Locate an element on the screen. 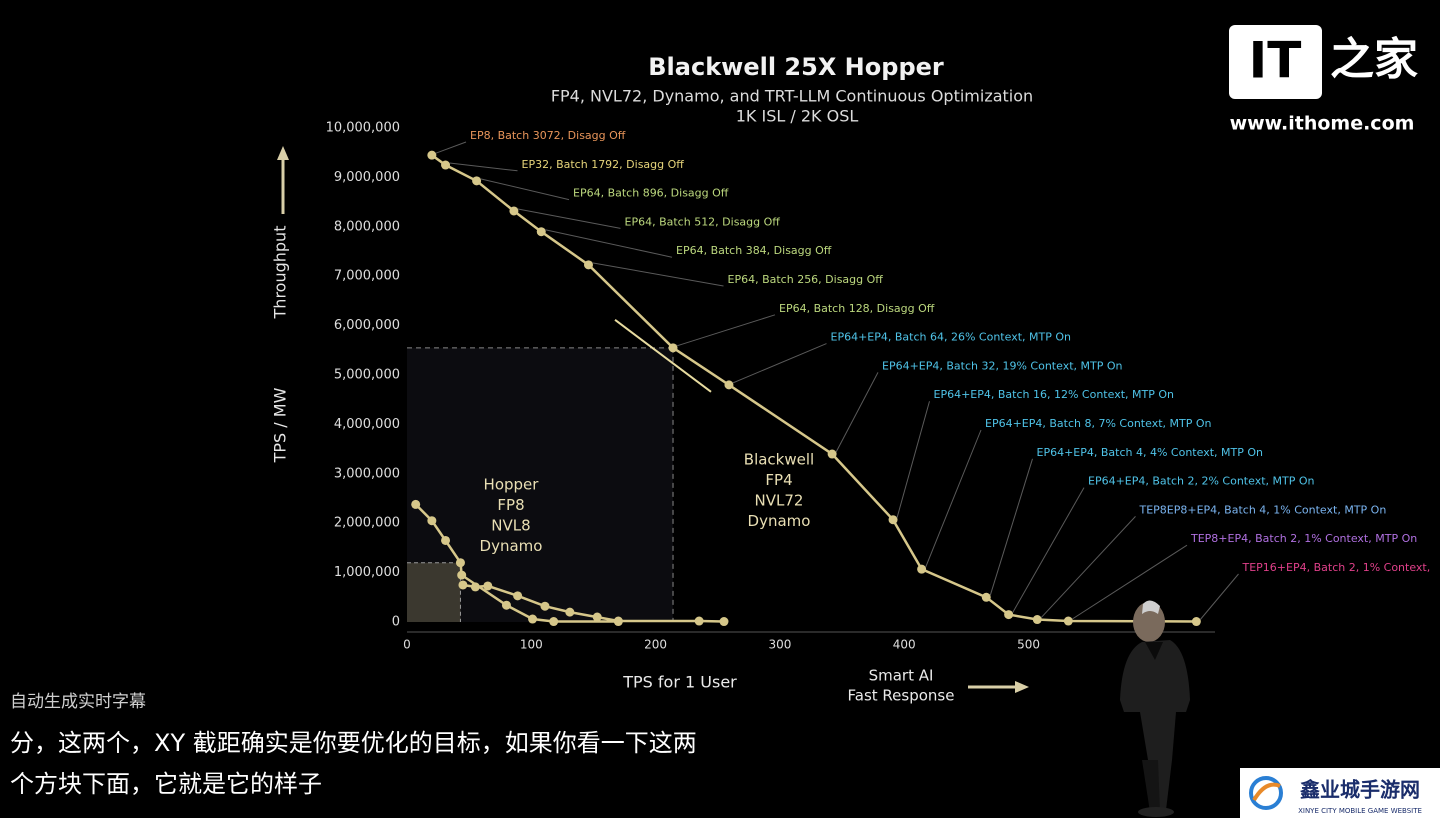  point-label: EP64, Batch 512, Disagg Off is located at coordinates (703, 221).